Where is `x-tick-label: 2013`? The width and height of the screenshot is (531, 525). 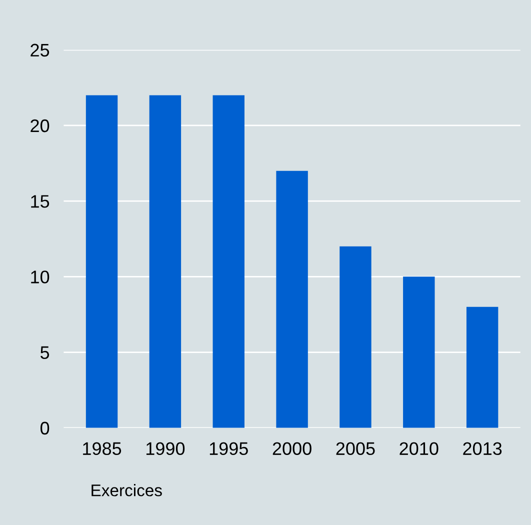 x-tick-label: 2013 is located at coordinates (482, 449).